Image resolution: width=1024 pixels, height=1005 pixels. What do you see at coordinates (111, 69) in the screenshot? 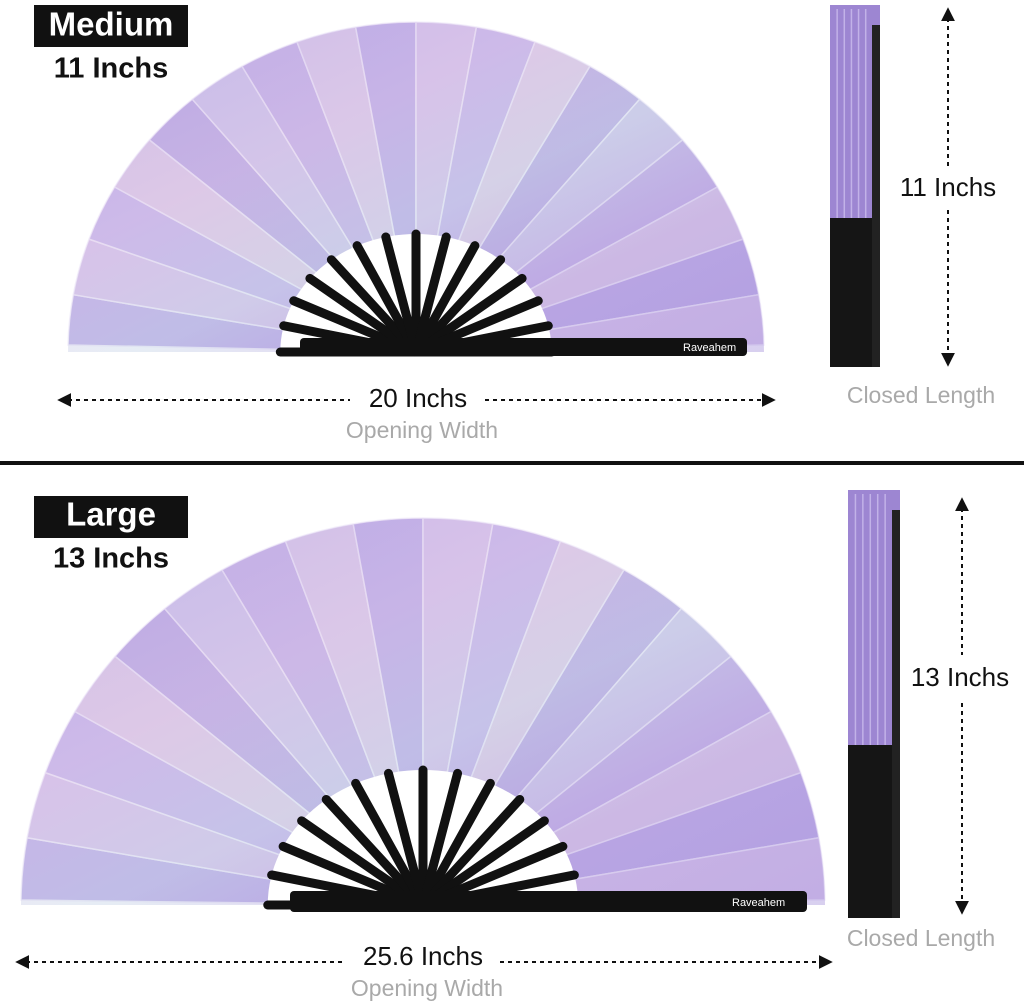
I see `size-text: 11 Inchs` at bounding box center [111, 69].